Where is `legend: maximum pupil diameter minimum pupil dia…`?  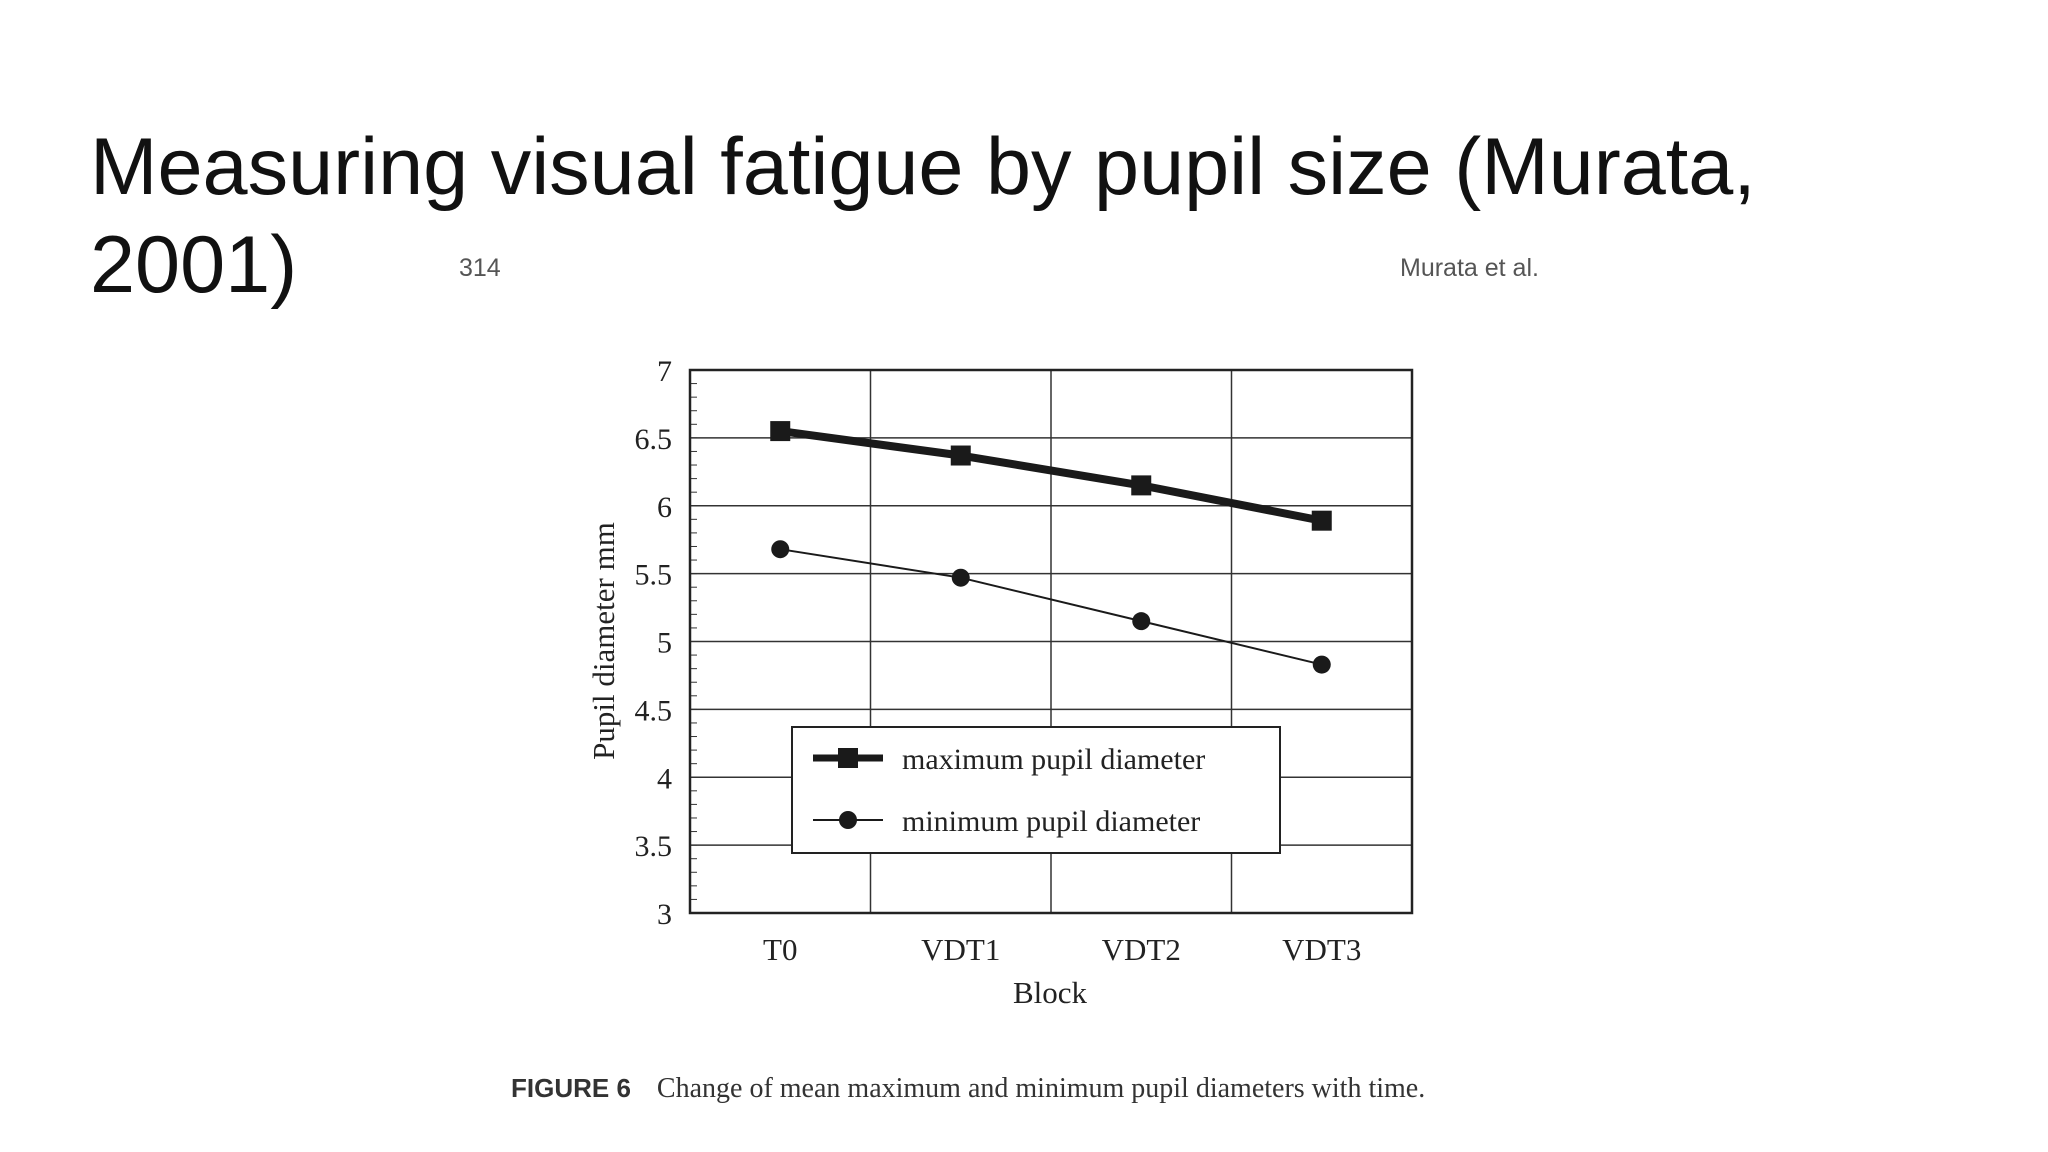
legend: maximum pupil diameter minimum pupil dia… is located at coordinates (1036, 790).